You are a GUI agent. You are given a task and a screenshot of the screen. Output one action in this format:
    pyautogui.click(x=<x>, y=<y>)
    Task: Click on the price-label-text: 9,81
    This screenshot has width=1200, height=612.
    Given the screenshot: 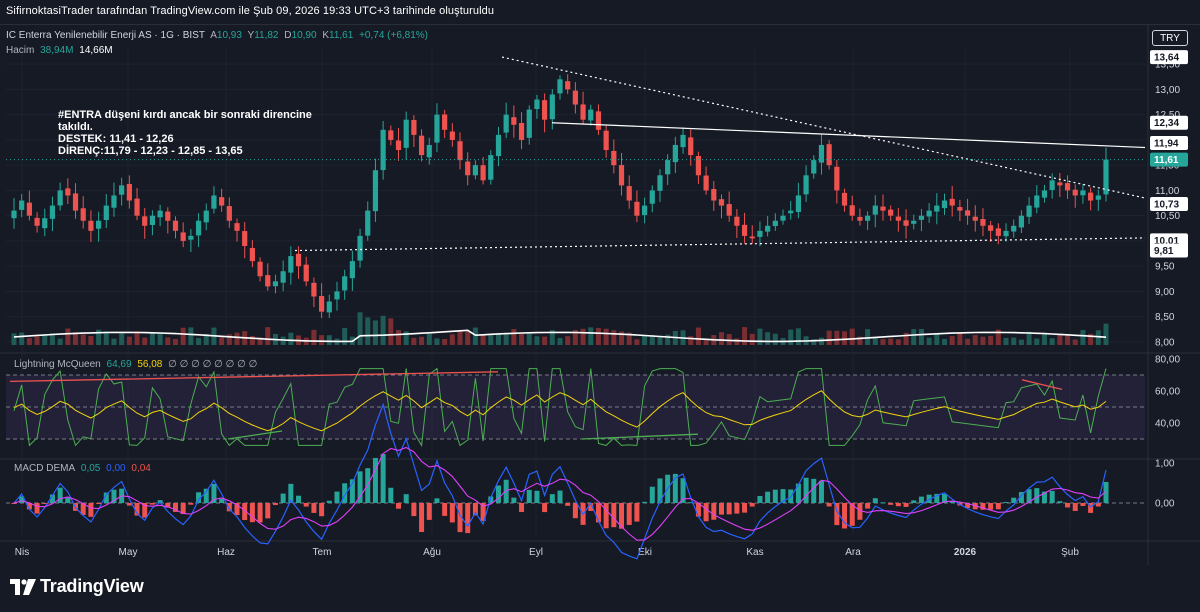 What is the action you would take?
    pyautogui.click(x=1164, y=251)
    